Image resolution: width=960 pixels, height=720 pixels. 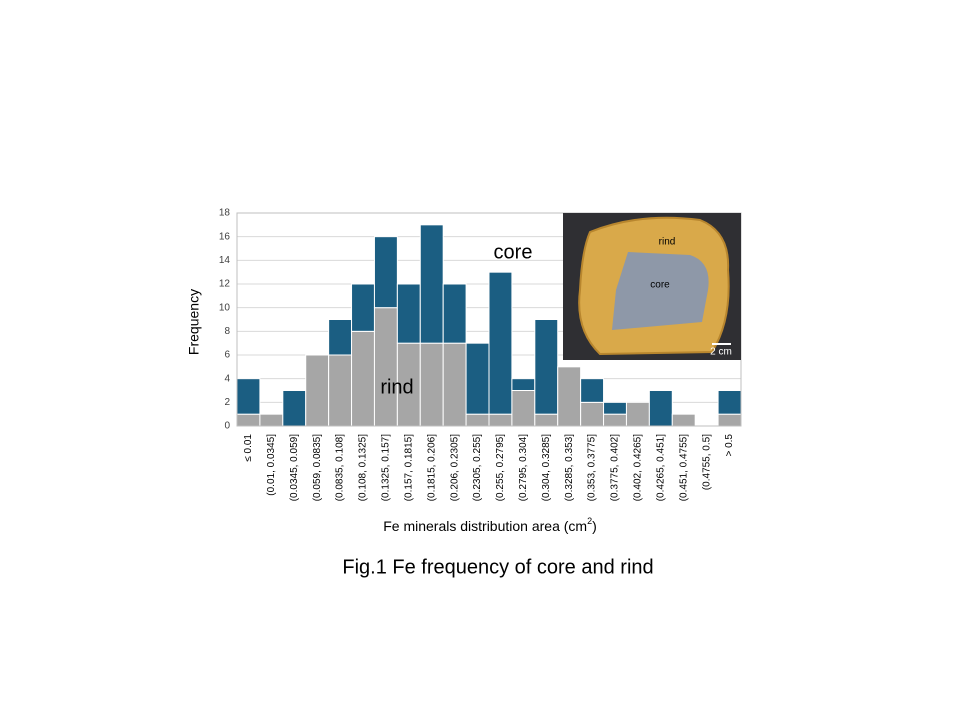 What do you see at coordinates (683, 467) in the screenshot?
I see `x-tick-label: (0.451, 0.4755]` at bounding box center [683, 467].